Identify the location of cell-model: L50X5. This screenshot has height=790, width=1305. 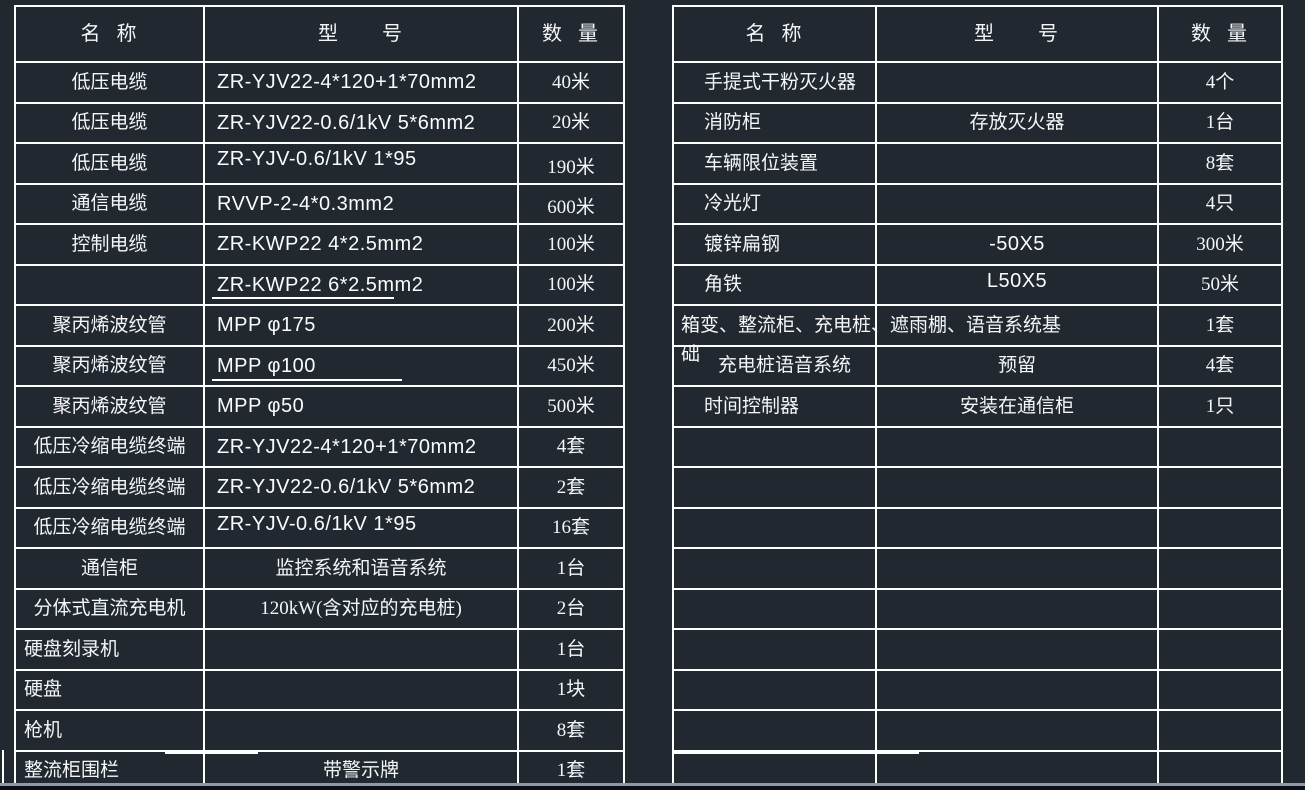
(1018, 285).